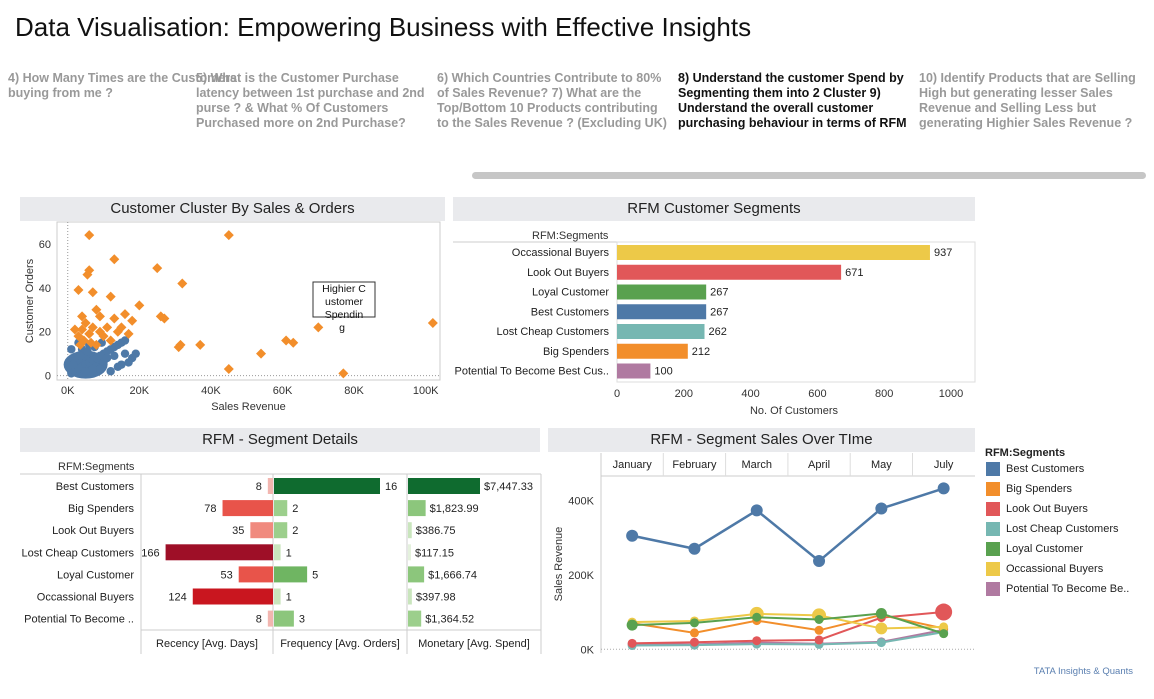  What do you see at coordinates (684, 394) in the screenshot?
I see `segments-x-tick: 200` at bounding box center [684, 394].